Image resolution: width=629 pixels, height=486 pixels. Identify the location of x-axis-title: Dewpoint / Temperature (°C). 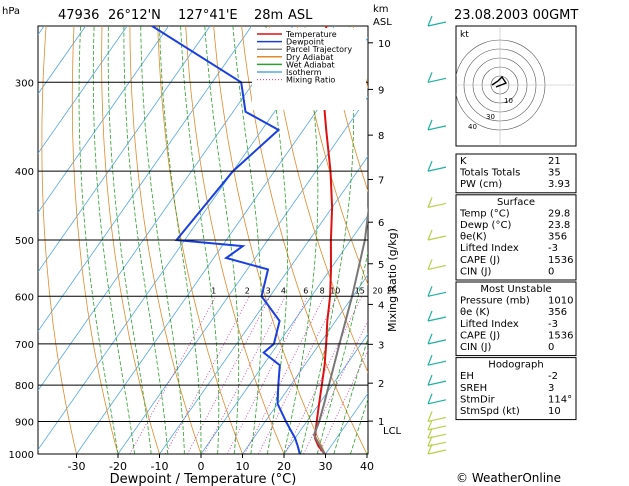
(203, 479).